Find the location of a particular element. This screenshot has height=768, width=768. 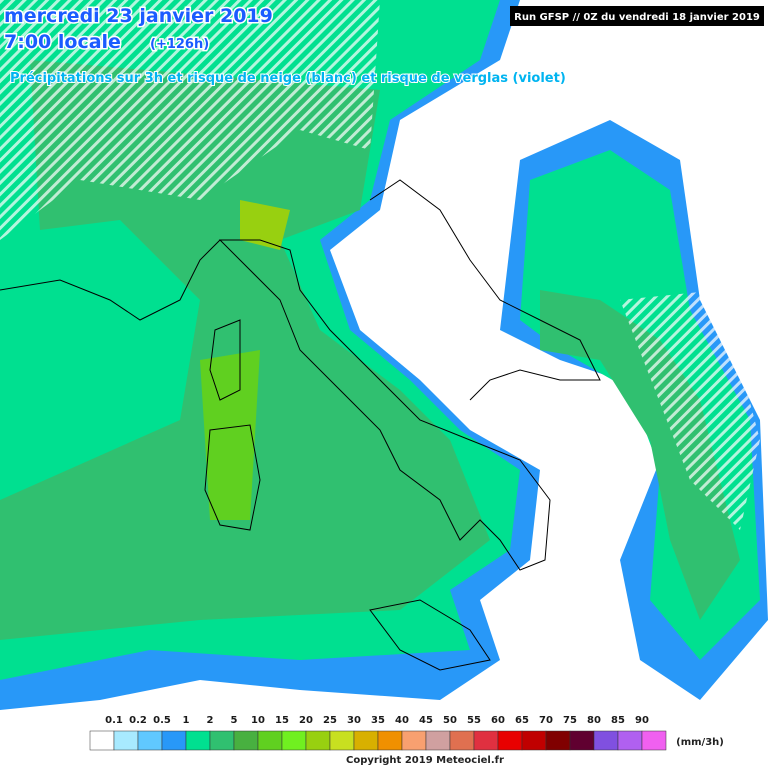

legend-label: 60 is located at coordinates (498, 720).